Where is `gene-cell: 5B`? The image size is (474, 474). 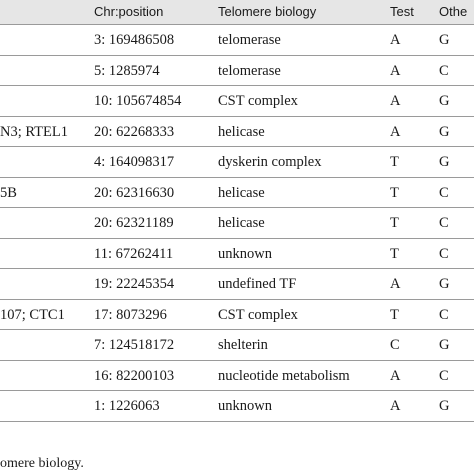 gene-cell: 5B is located at coordinates (8, 192).